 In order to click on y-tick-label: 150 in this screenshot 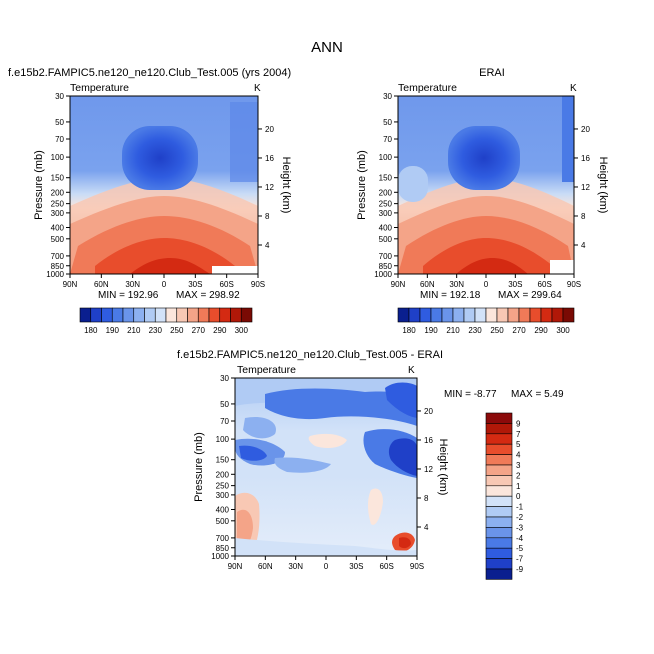, I will do `click(58, 178)`.